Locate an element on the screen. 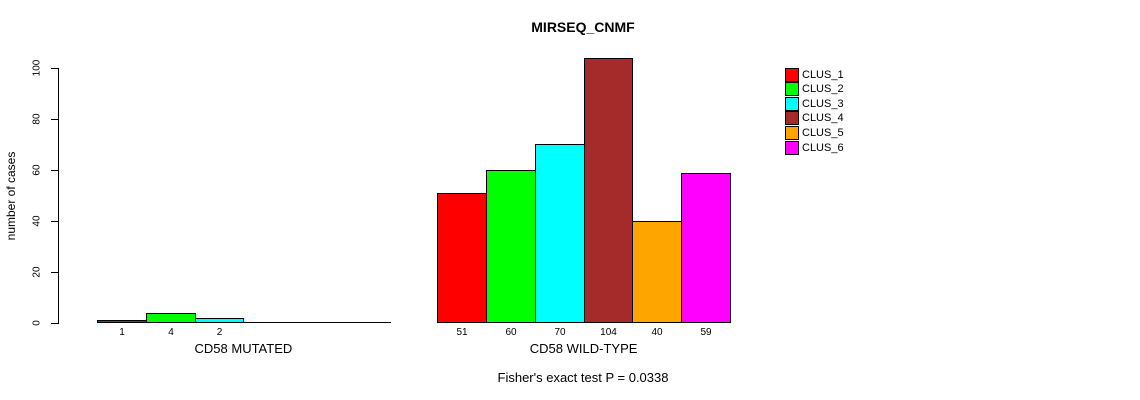 The width and height of the screenshot is (1140, 400). chart-title: MIRSEQ_CNMF is located at coordinates (583, 27).